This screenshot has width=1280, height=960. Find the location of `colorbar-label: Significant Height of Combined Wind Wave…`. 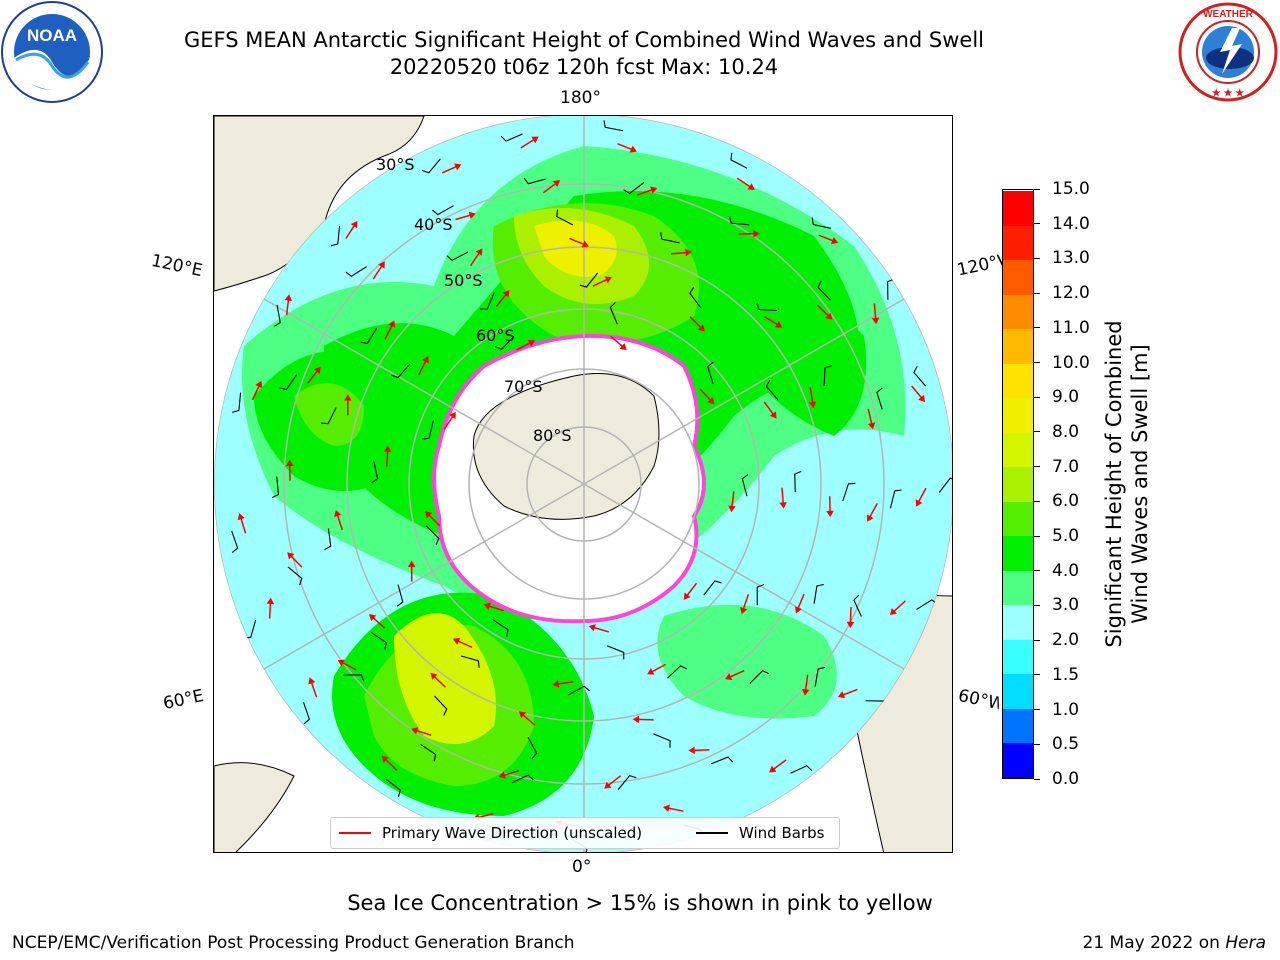

colorbar-label: Significant Height of Combined Wind Wave… is located at coordinates (1127, 483).